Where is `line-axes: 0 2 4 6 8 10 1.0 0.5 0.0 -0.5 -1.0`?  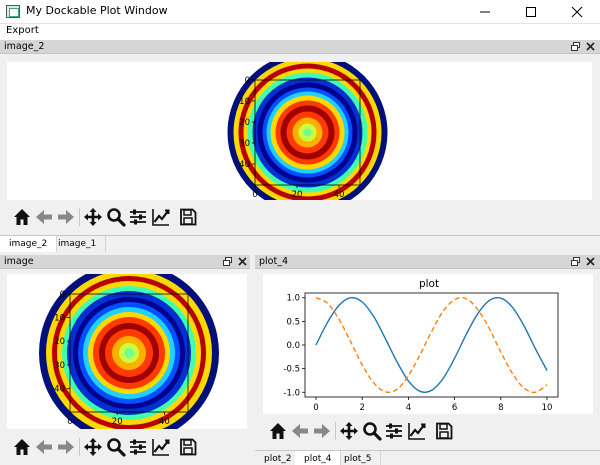
line-axes: 0 2 4 6 8 10 1.0 0.5 0.0 -0.5 -1.0 is located at coordinates (417, 353).